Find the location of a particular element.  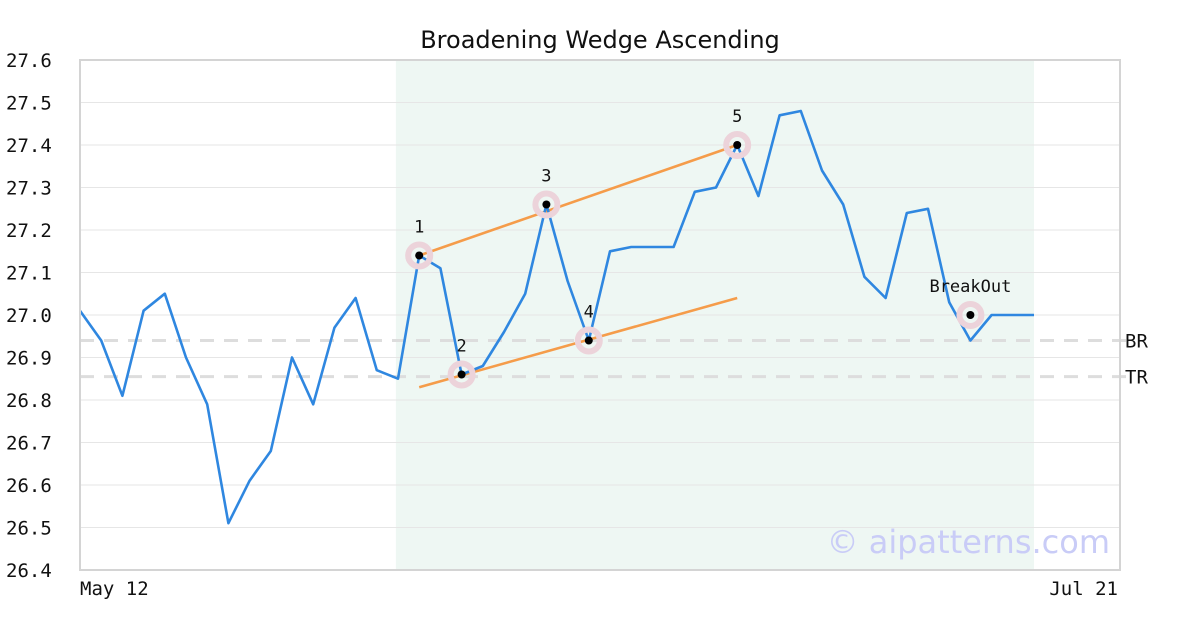

reference-line-label: TR is located at coordinates (1136, 378).